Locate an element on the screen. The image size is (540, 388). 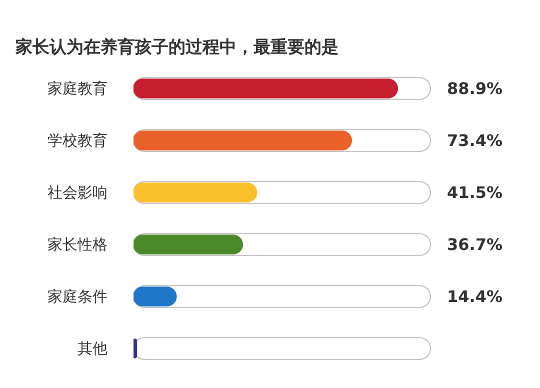
data-label: 88.9% is located at coordinates (474, 88).